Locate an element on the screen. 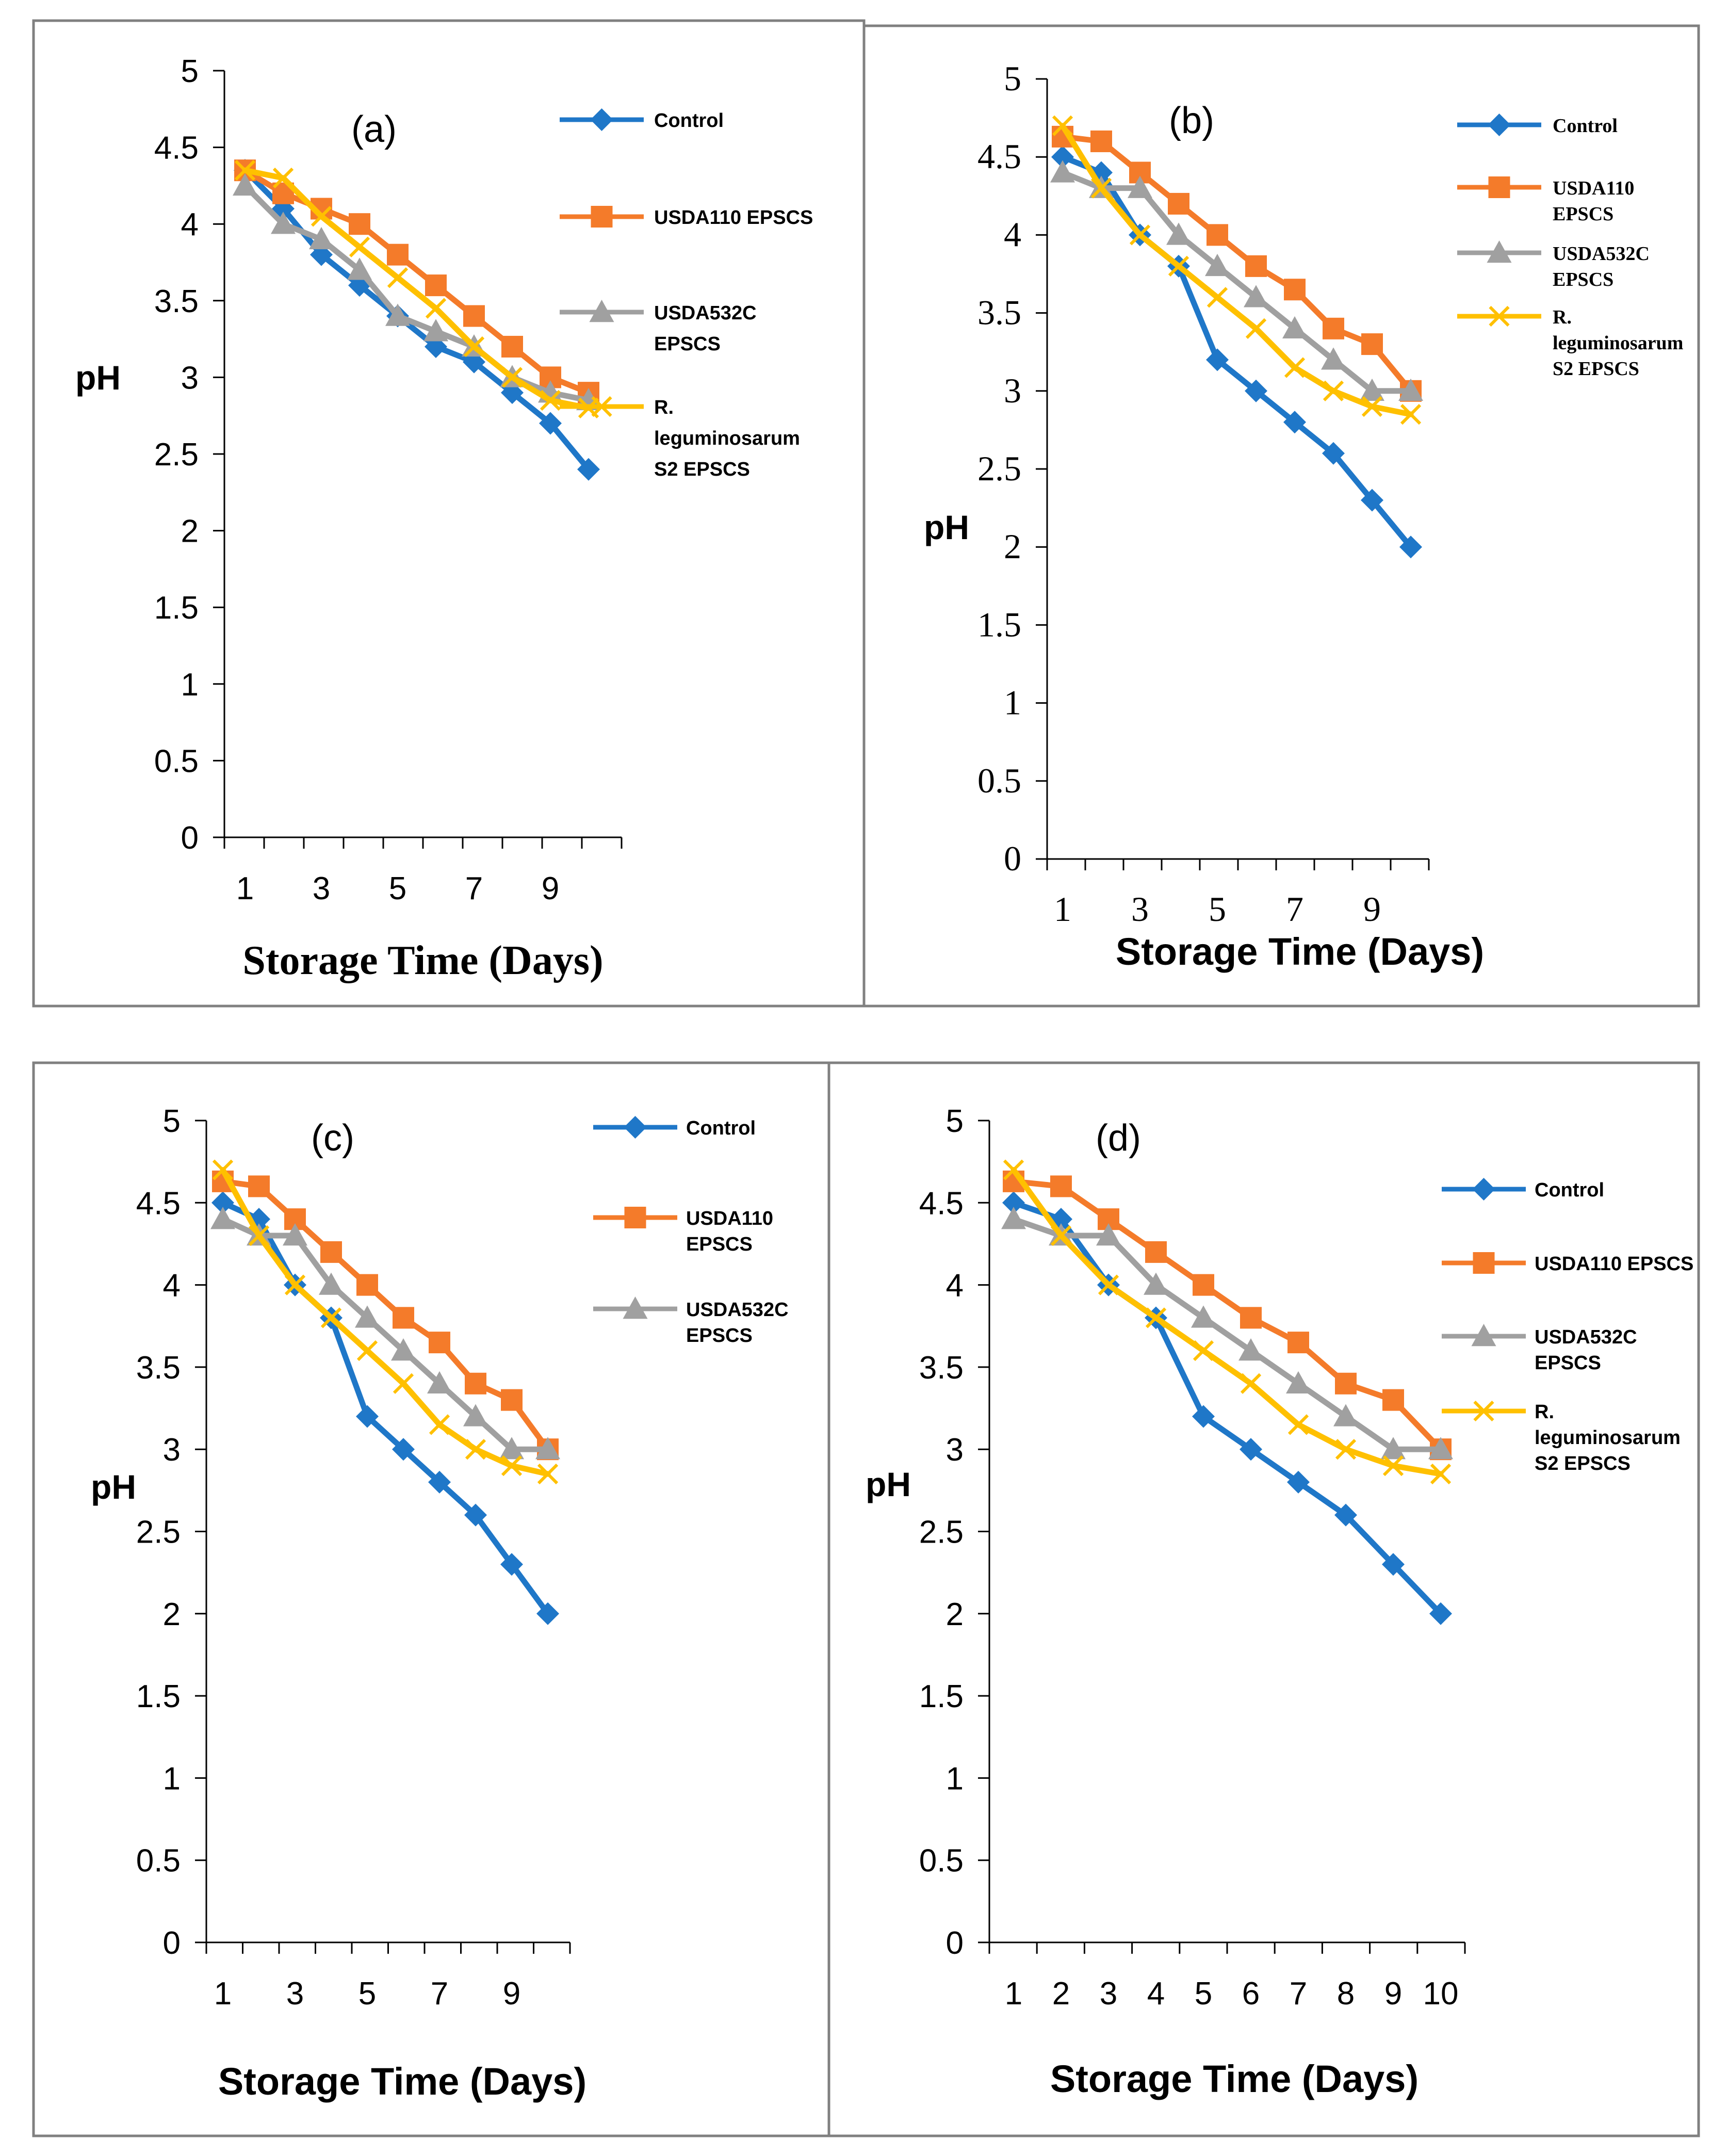 The image size is (1728, 2156). legend-item-usda110: USDA110 EPSCS is located at coordinates (1568, 1263).